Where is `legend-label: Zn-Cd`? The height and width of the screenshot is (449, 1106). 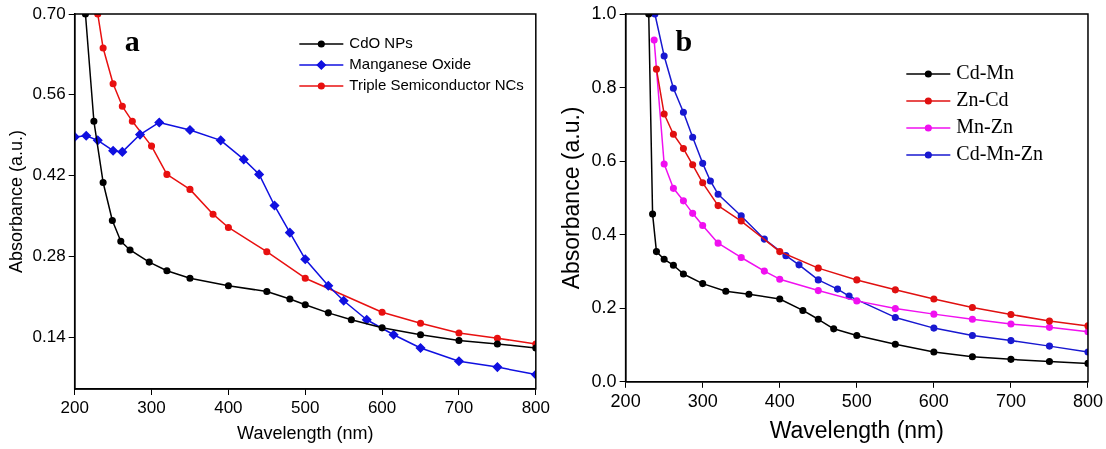
legend-label: Zn-Cd is located at coordinates (982, 99).